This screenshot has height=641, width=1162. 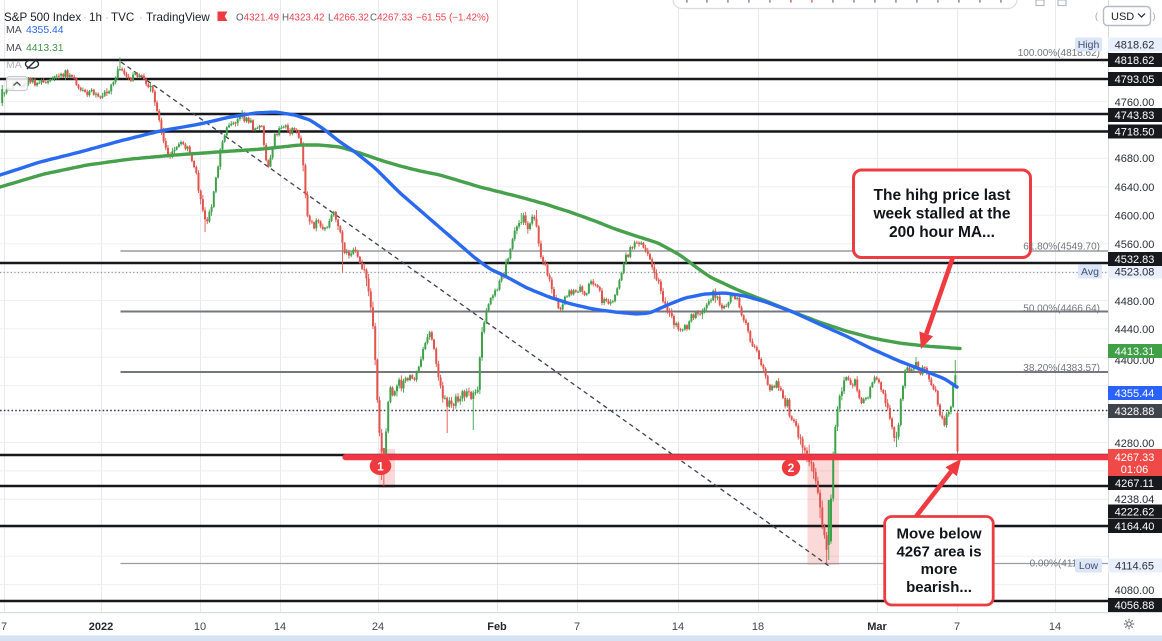 I want to click on svg-text: 01:06, so click(x=1135, y=470).